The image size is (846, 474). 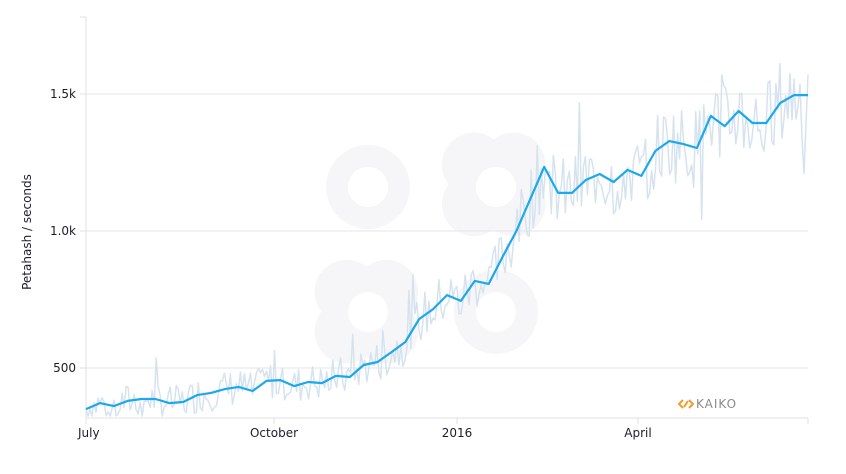 What do you see at coordinates (447, 421) in the screenshot?
I see `x-axis-ticks` at bounding box center [447, 421].